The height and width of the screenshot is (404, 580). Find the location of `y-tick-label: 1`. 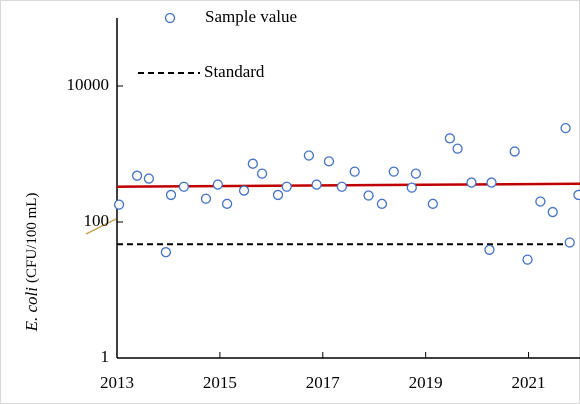

y-tick-label: 1 is located at coordinates (105, 356).